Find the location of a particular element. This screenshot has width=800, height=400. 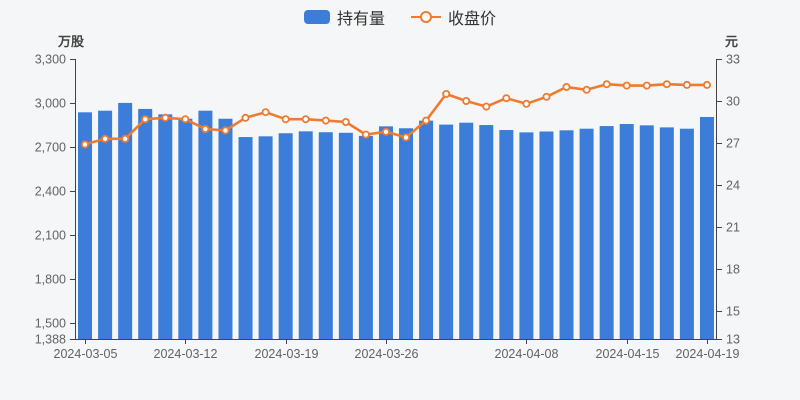

legend-holdings-label: 持有量 is located at coordinates (360, 19).